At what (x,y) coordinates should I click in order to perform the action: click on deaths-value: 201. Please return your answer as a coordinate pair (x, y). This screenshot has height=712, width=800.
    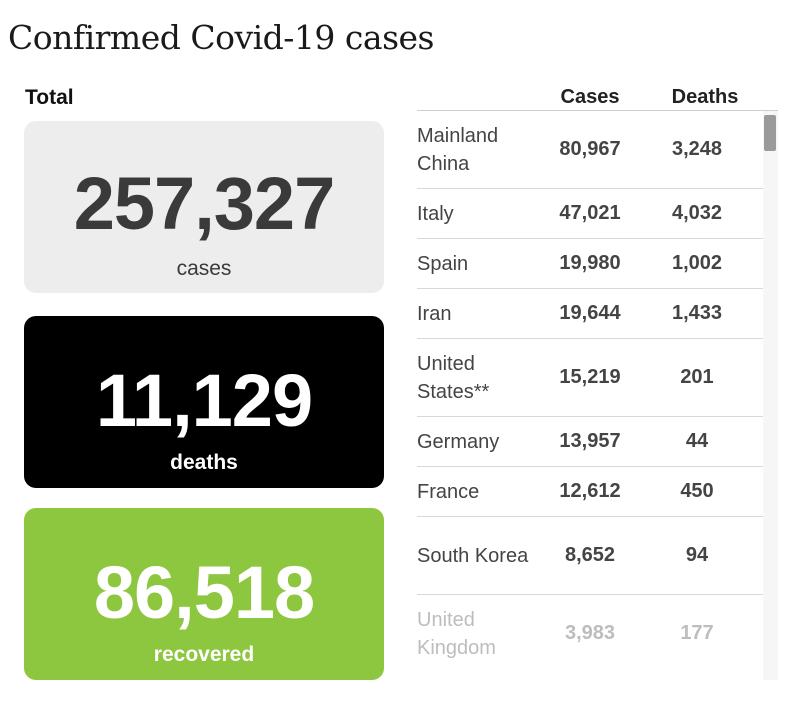
    Looking at the image, I should click on (697, 377).